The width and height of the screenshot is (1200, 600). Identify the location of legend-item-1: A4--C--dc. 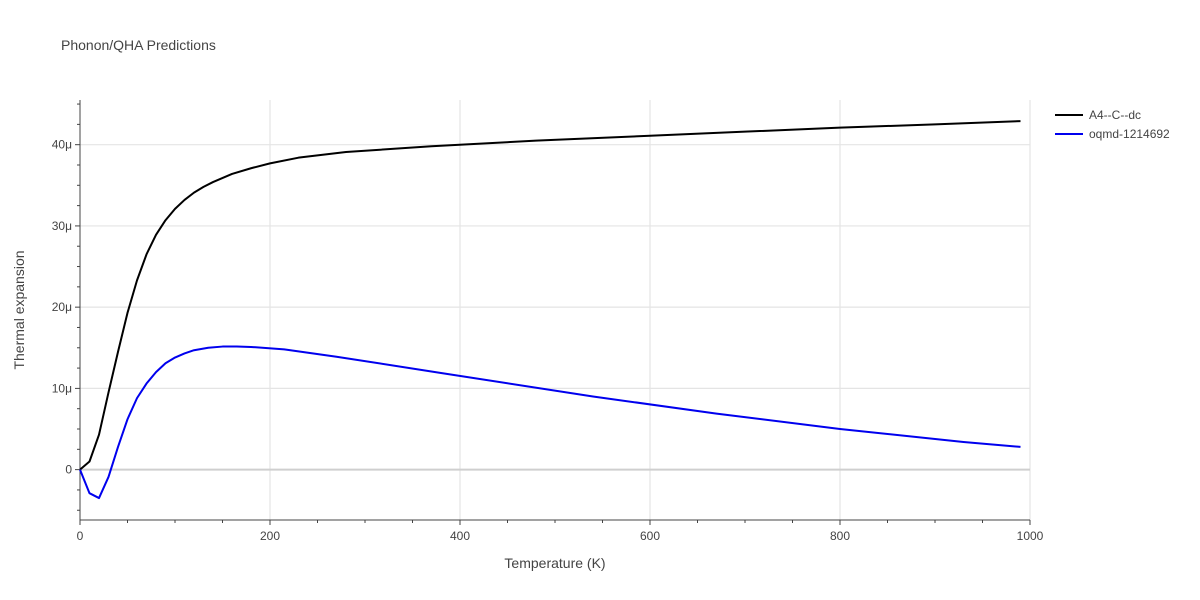
(1098, 115).